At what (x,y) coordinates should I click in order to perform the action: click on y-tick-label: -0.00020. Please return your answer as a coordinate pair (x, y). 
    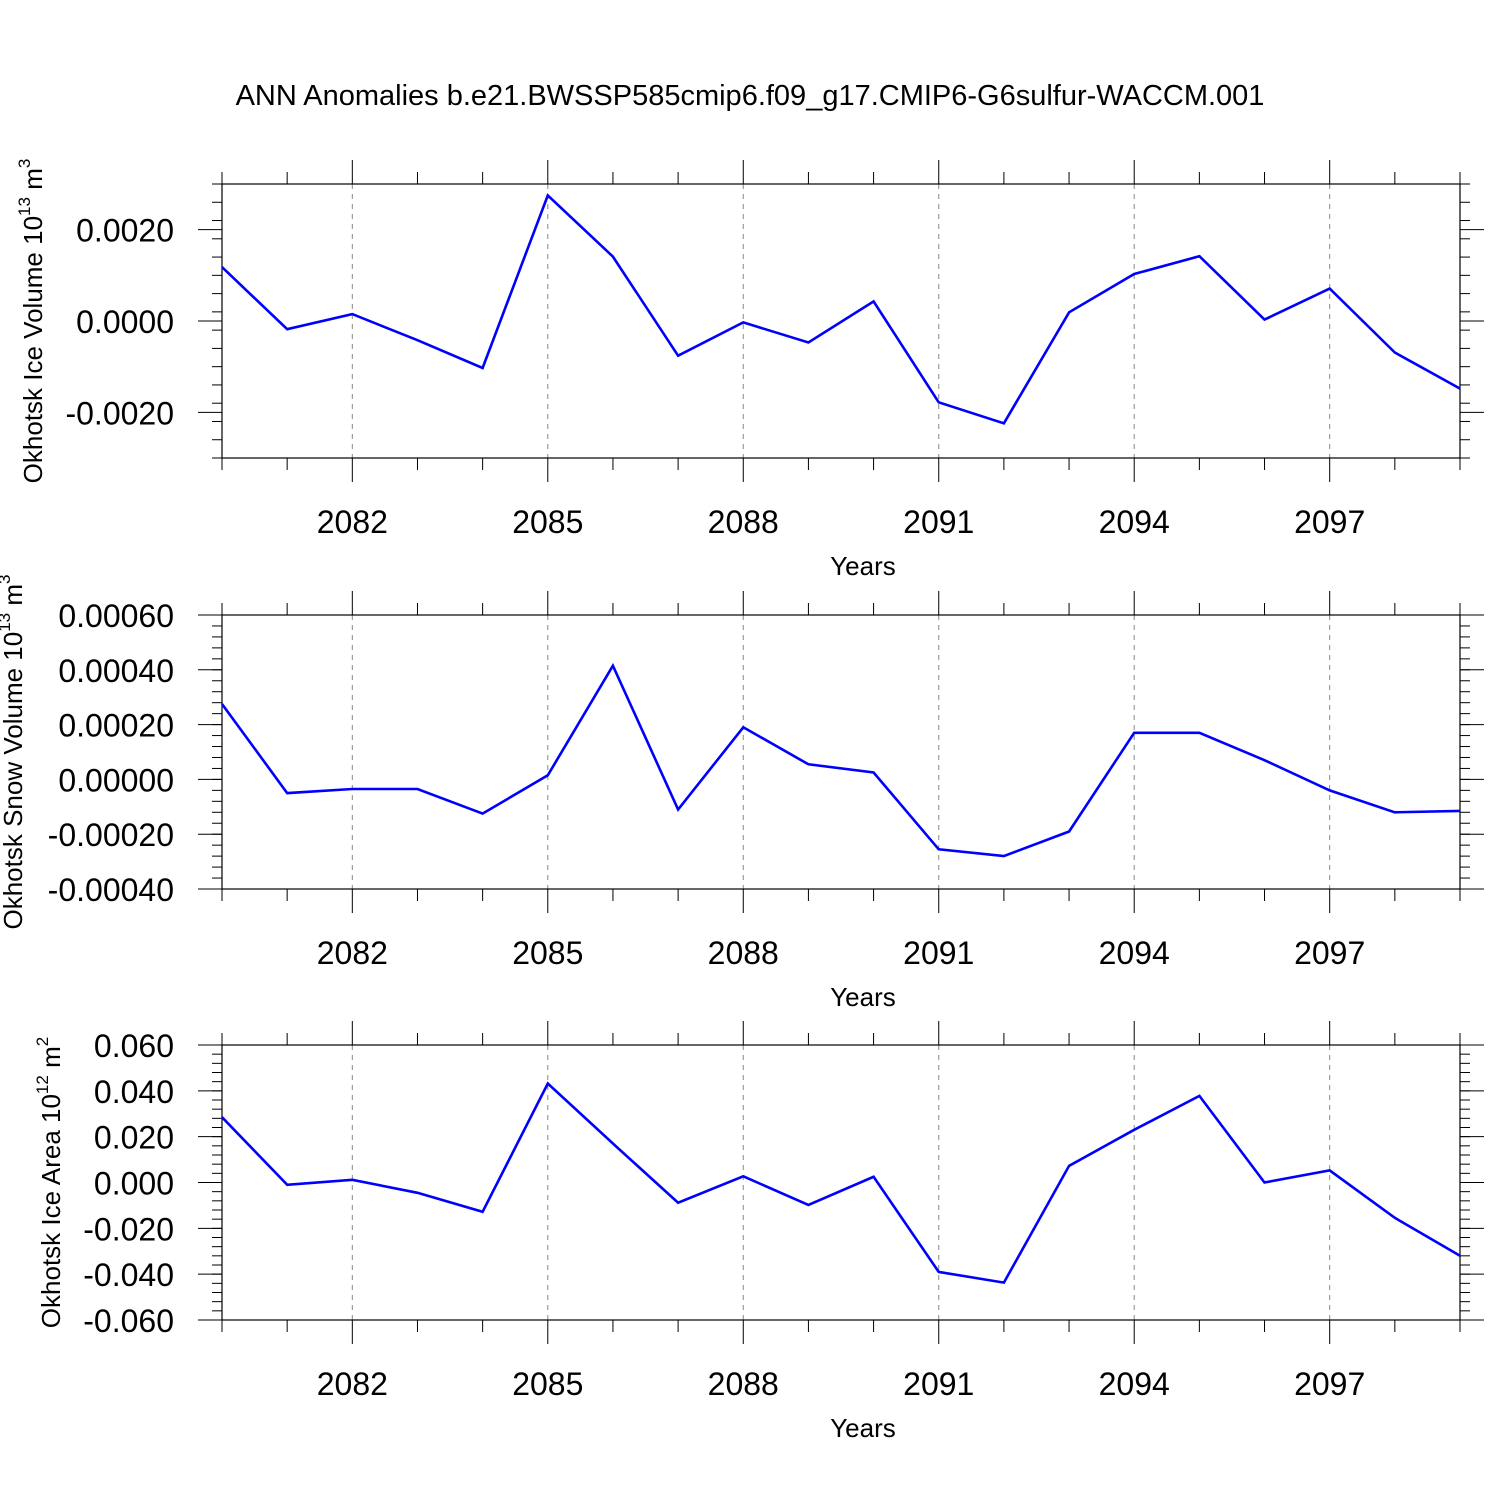
    Looking at the image, I should click on (111, 835).